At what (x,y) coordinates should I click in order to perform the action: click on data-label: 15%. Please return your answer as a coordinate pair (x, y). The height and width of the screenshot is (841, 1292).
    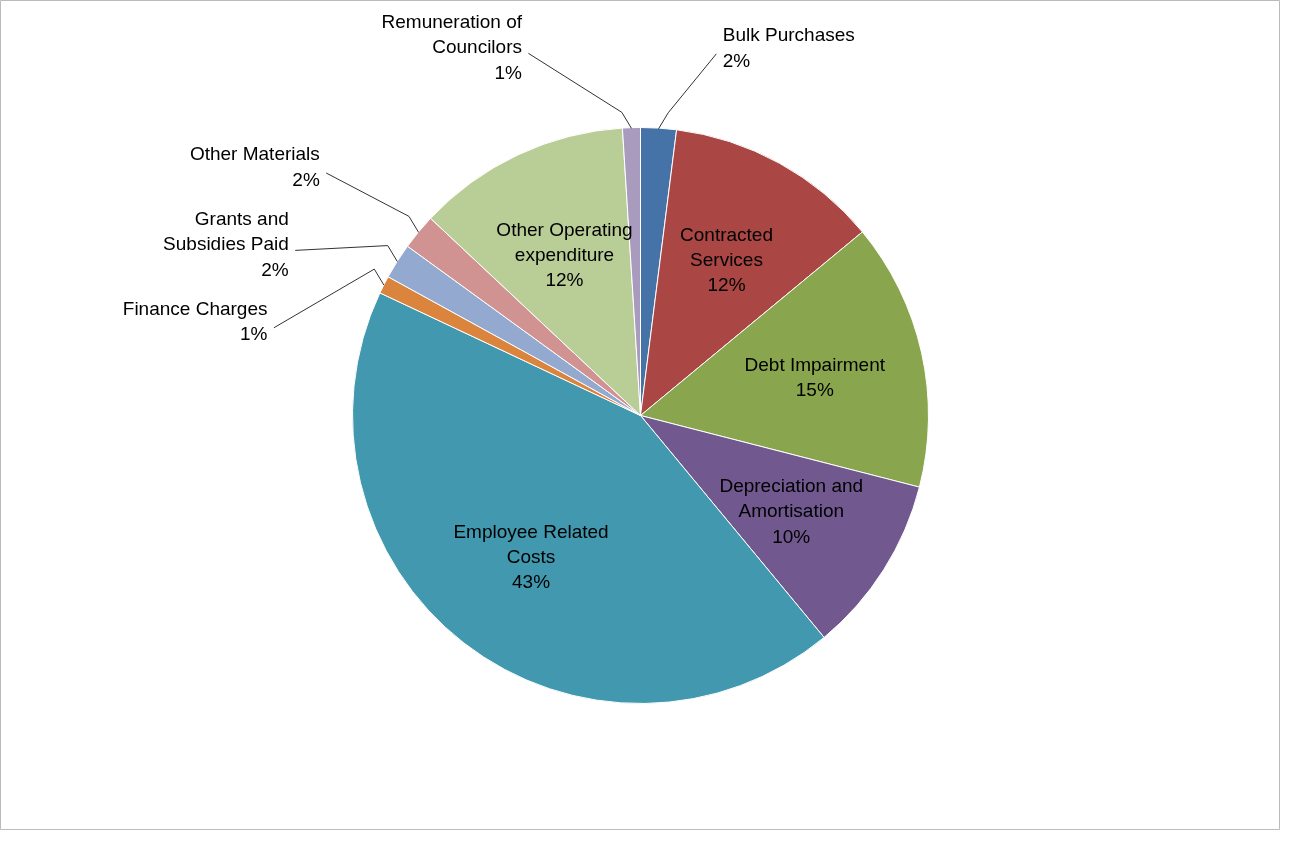
    Looking at the image, I should click on (814, 389).